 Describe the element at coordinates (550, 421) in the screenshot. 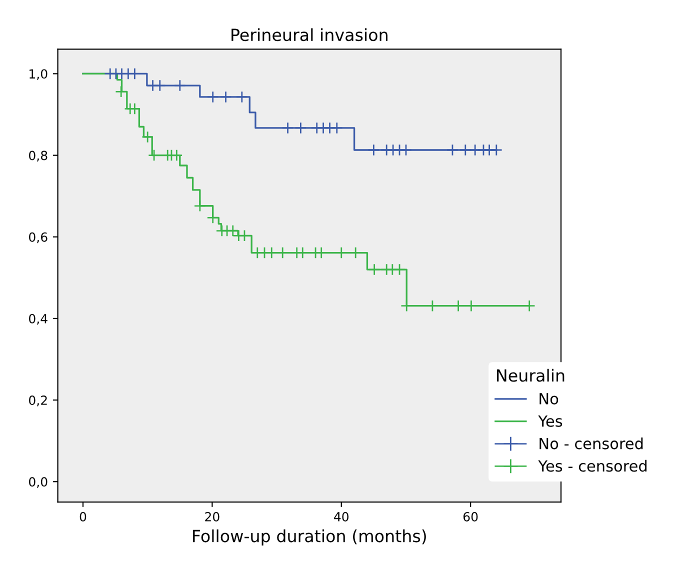

I see `legend-label: Yes` at that location.